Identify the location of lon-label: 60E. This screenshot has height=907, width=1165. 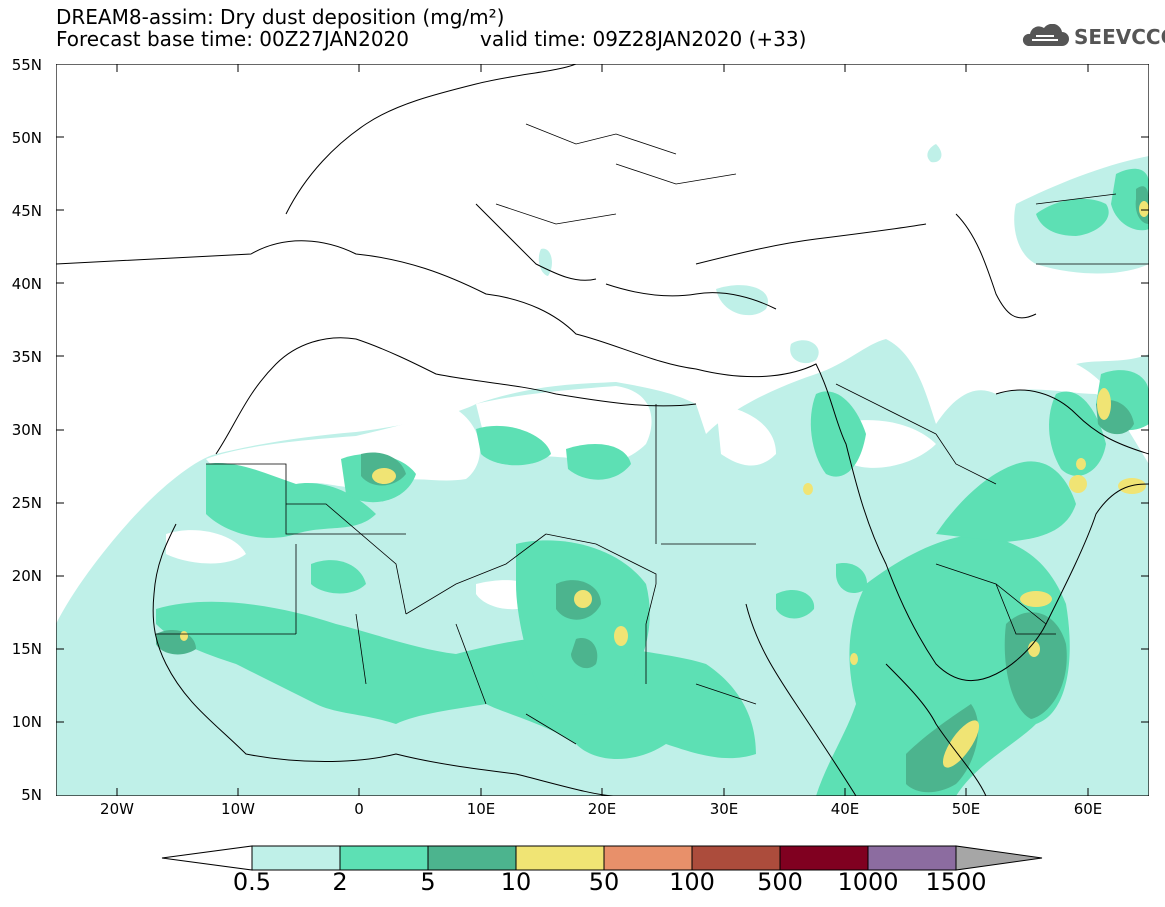
(1088, 809).